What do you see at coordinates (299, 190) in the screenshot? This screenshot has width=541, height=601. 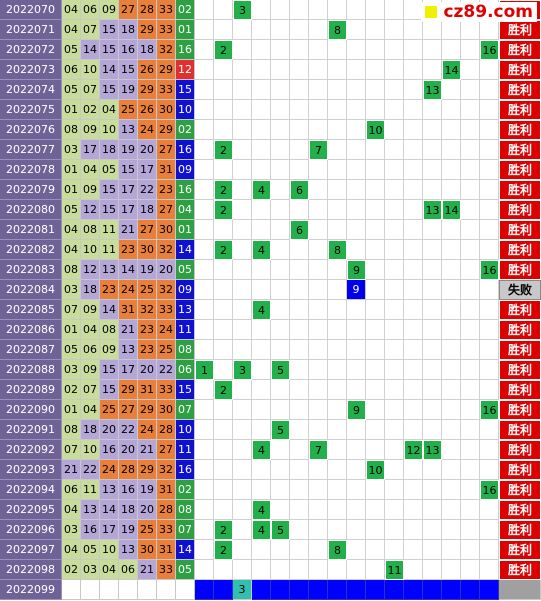 I see `hit-mark: 6` at bounding box center [299, 190].